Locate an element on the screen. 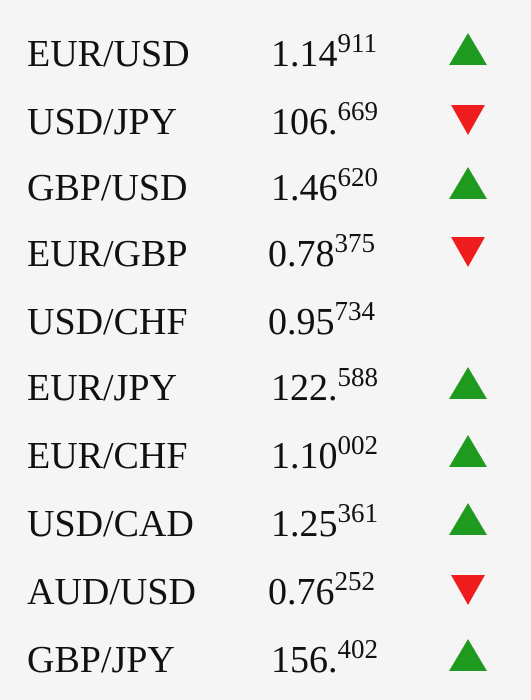 The image size is (531, 700). rate-value: 156.402 is located at coordinates (324, 658).